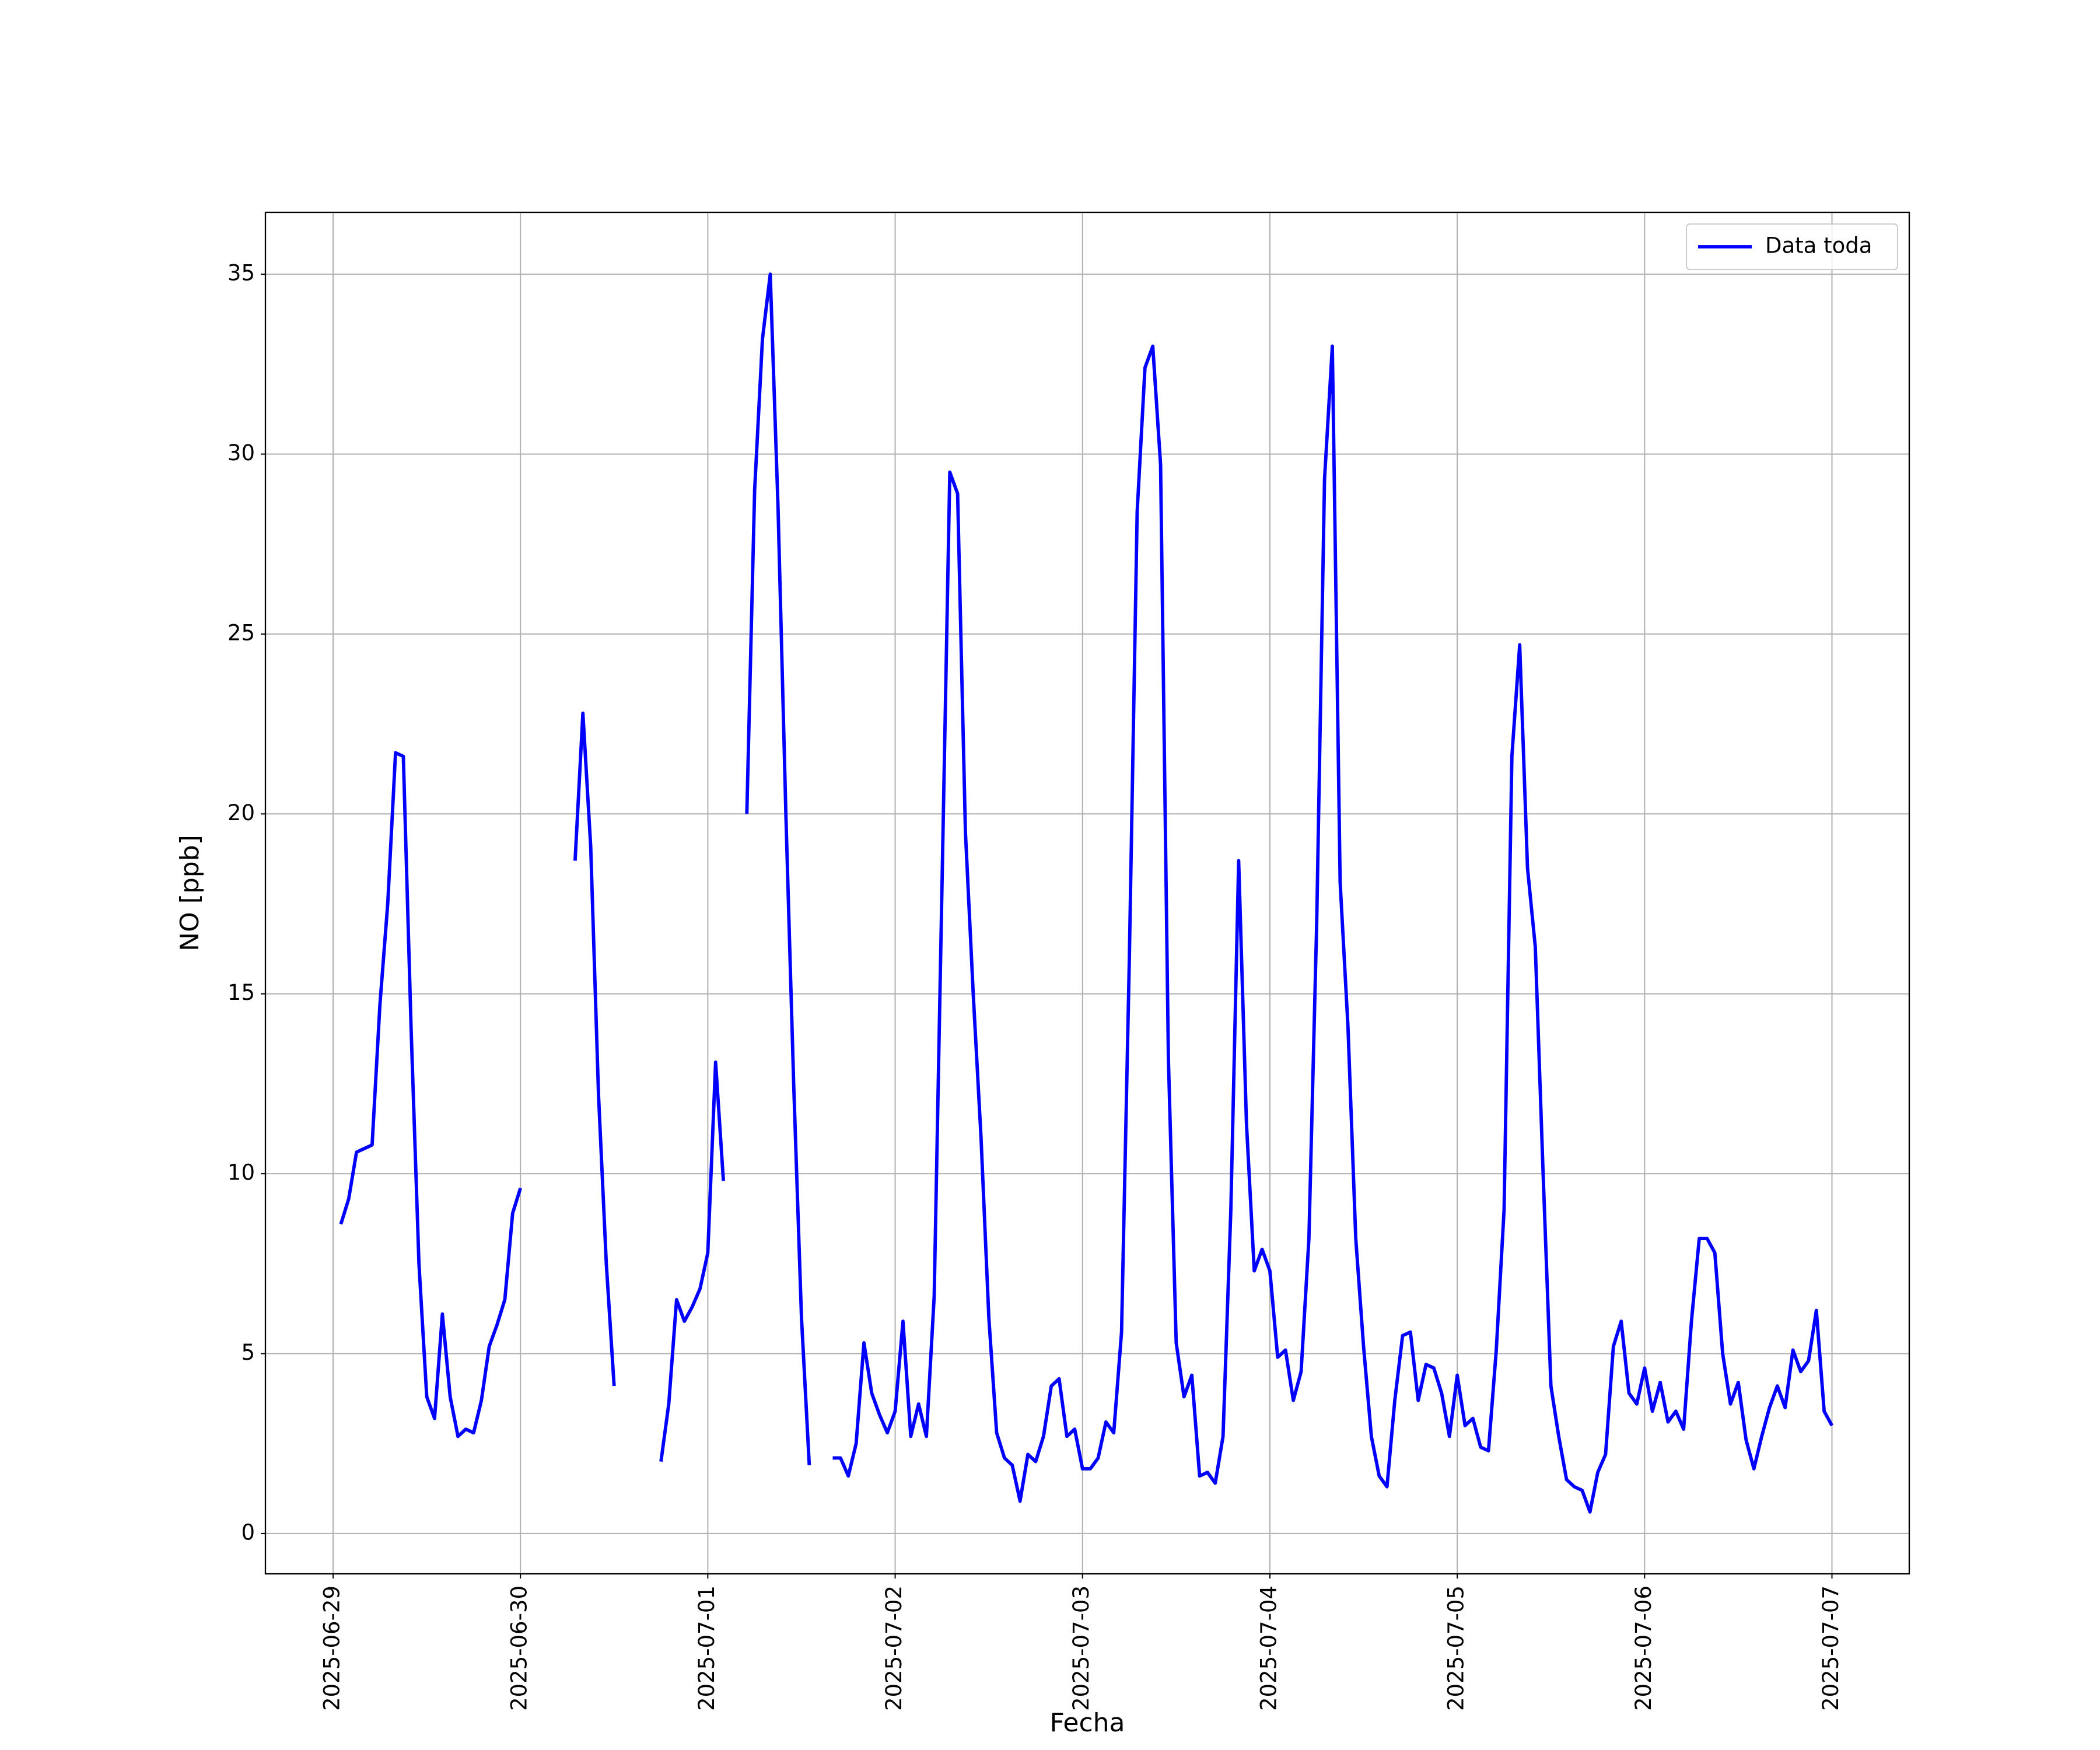 This screenshot has height=1750, width=2100. What do you see at coordinates (1081, 1648) in the screenshot?
I see `x-tick-label: 2025-07-03` at bounding box center [1081, 1648].